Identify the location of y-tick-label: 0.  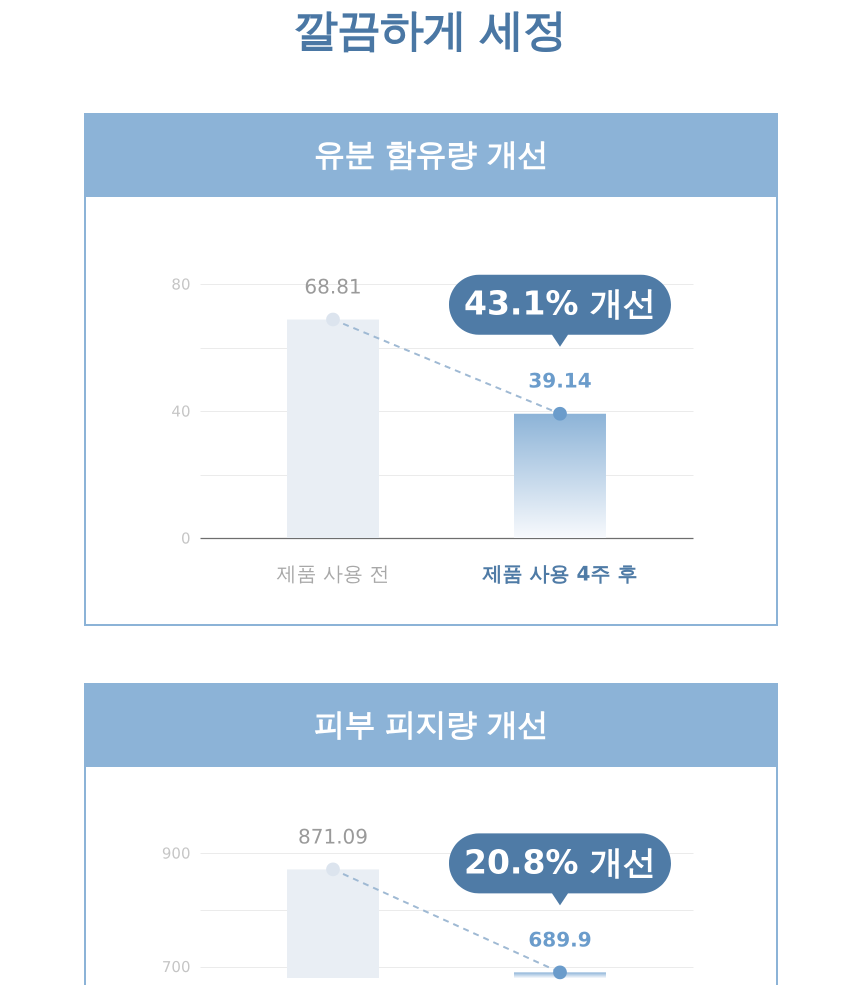
(185, 539).